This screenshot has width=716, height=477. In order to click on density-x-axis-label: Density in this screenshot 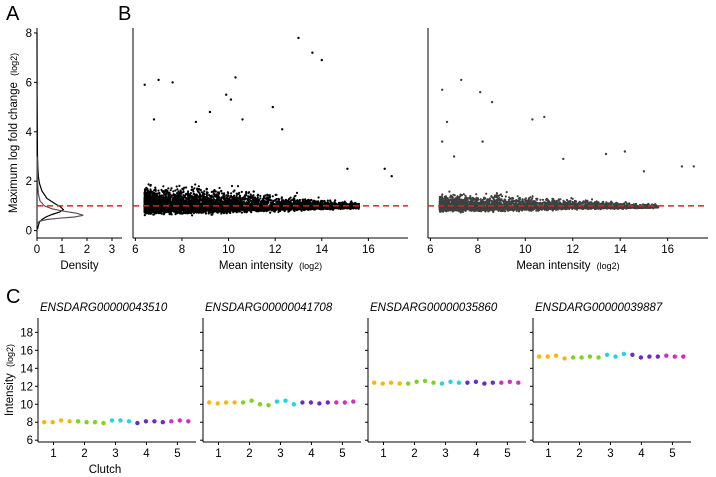, I will do `click(79, 266)`.